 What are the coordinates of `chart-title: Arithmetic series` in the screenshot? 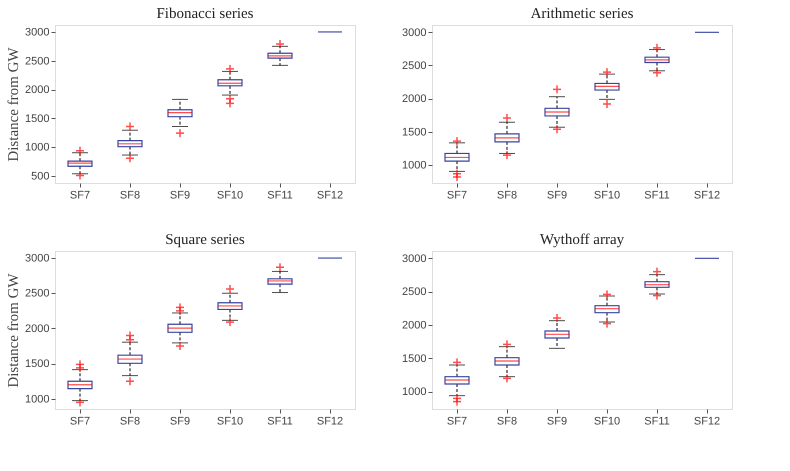 It's located at (582, 14).